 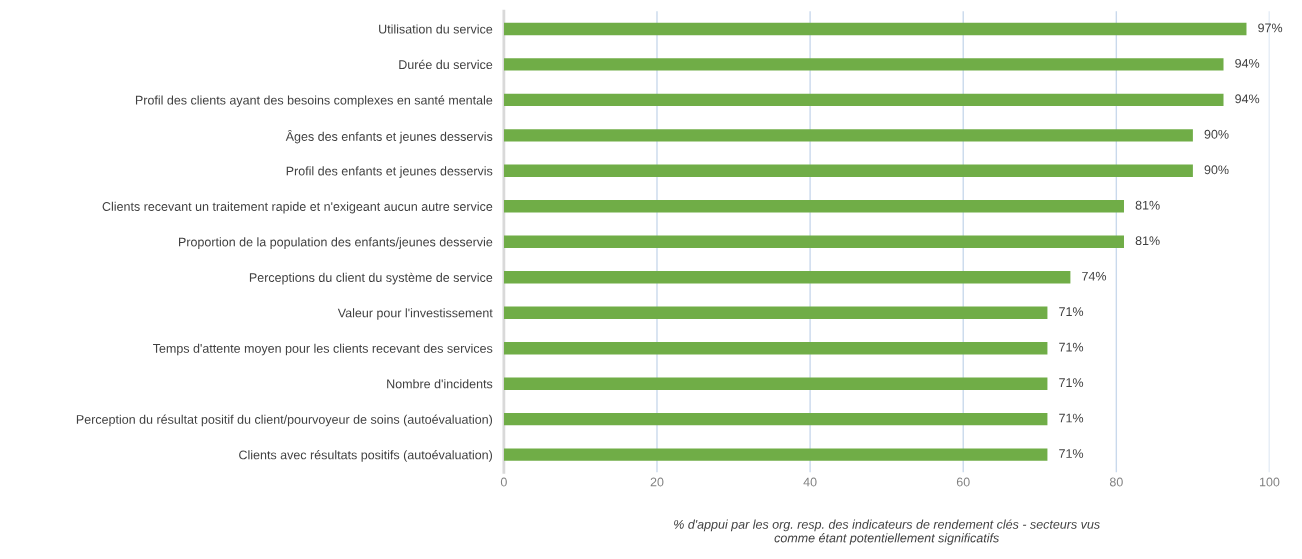 What do you see at coordinates (503, 482) in the screenshot?
I see `x-tick-label: 0` at bounding box center [503, 482].